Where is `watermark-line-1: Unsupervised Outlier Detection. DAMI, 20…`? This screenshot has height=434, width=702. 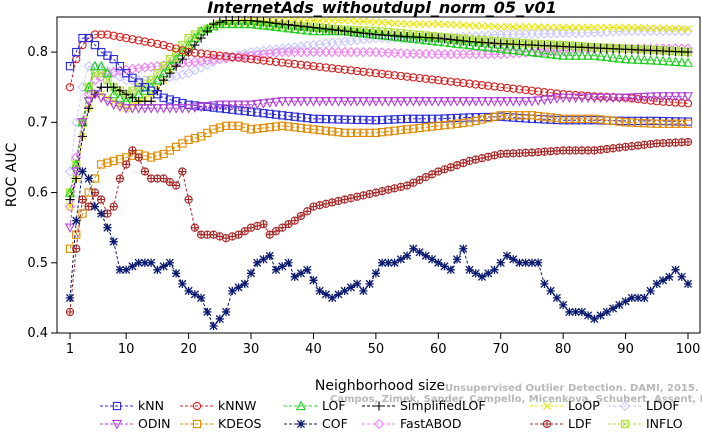
watermark-line-1: Unsupervised Outlier Detection. DAMI, 20… is located at coordinates (572, 388).